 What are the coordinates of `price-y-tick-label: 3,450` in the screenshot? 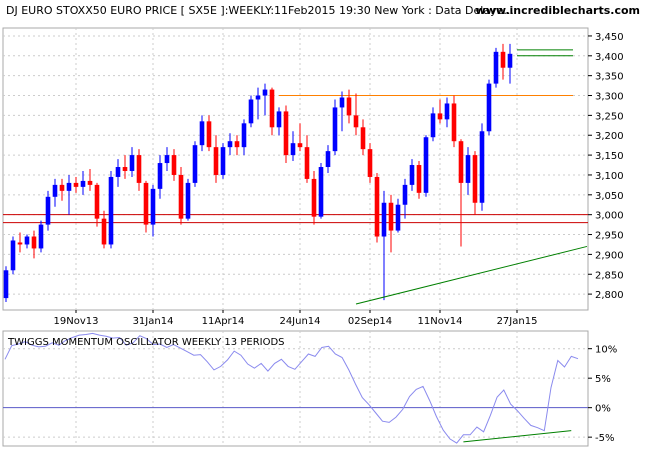 It's located at (609, 37).